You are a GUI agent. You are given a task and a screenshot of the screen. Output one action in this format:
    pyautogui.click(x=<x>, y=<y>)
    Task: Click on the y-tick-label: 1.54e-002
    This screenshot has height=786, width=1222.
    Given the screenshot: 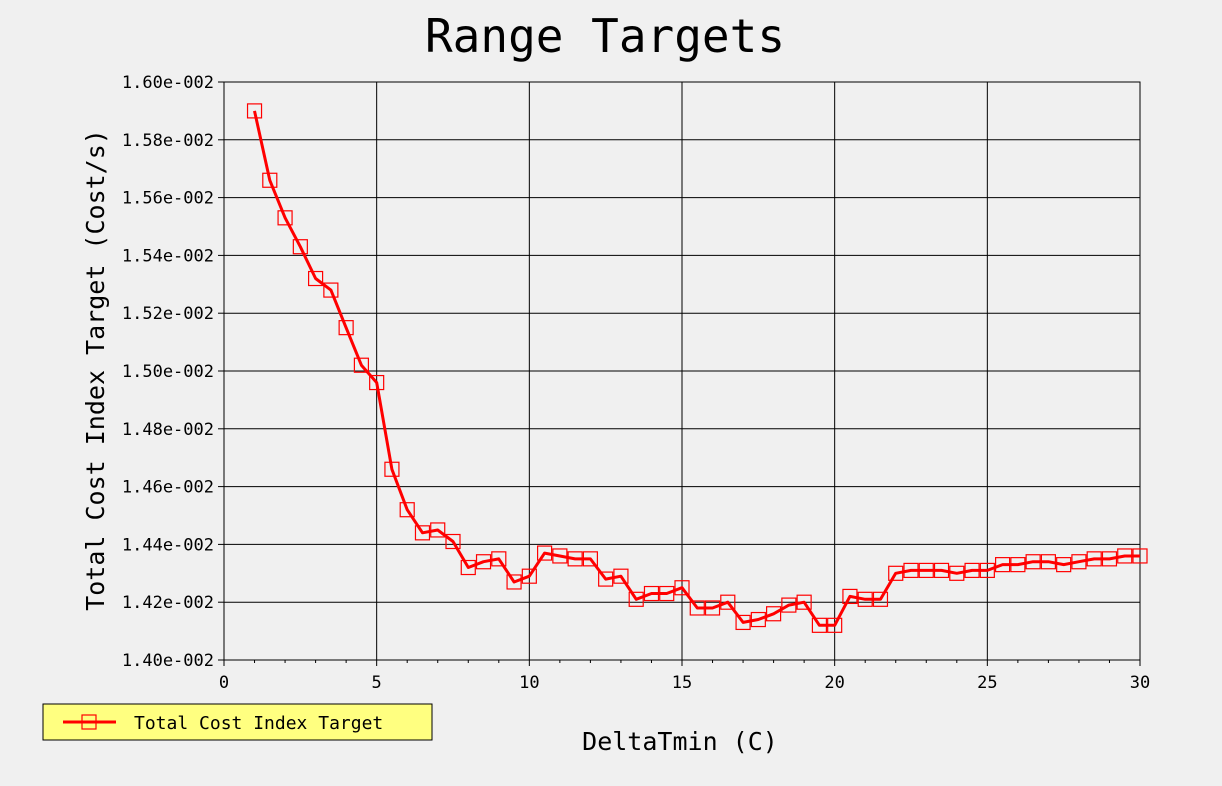 What is the action you would take?
    pyautogui.click(x=168, y=256)
    